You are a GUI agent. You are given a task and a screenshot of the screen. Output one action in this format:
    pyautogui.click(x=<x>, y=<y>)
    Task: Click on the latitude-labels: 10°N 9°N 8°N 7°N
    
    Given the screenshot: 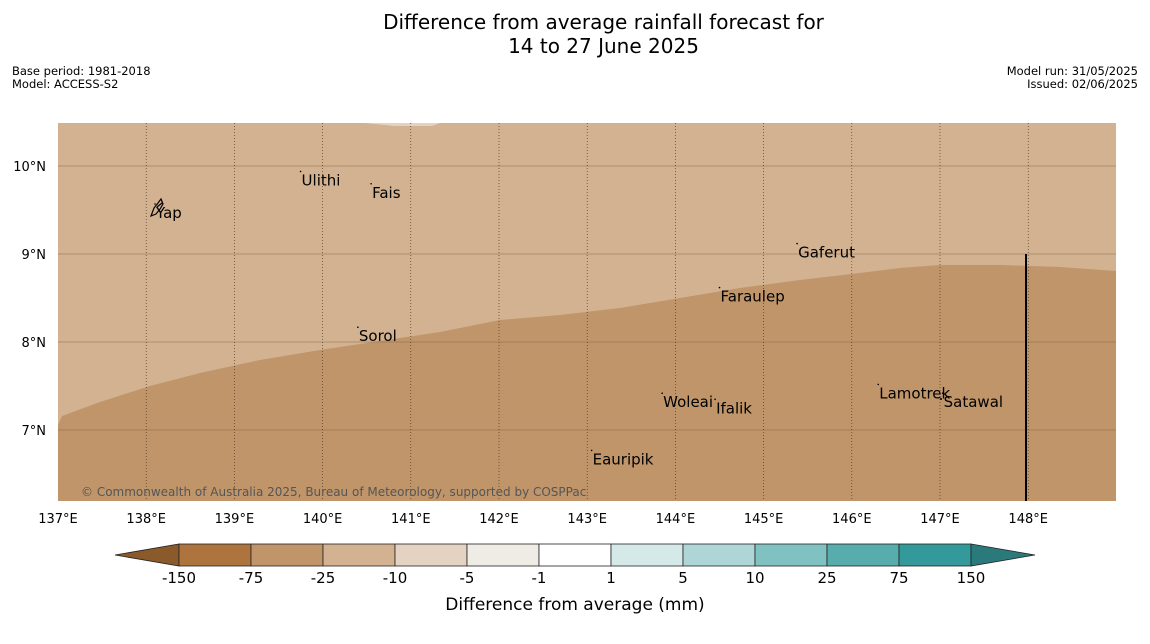 What is the action you would take?
    pyautogui.click(x=29, y=299)
    